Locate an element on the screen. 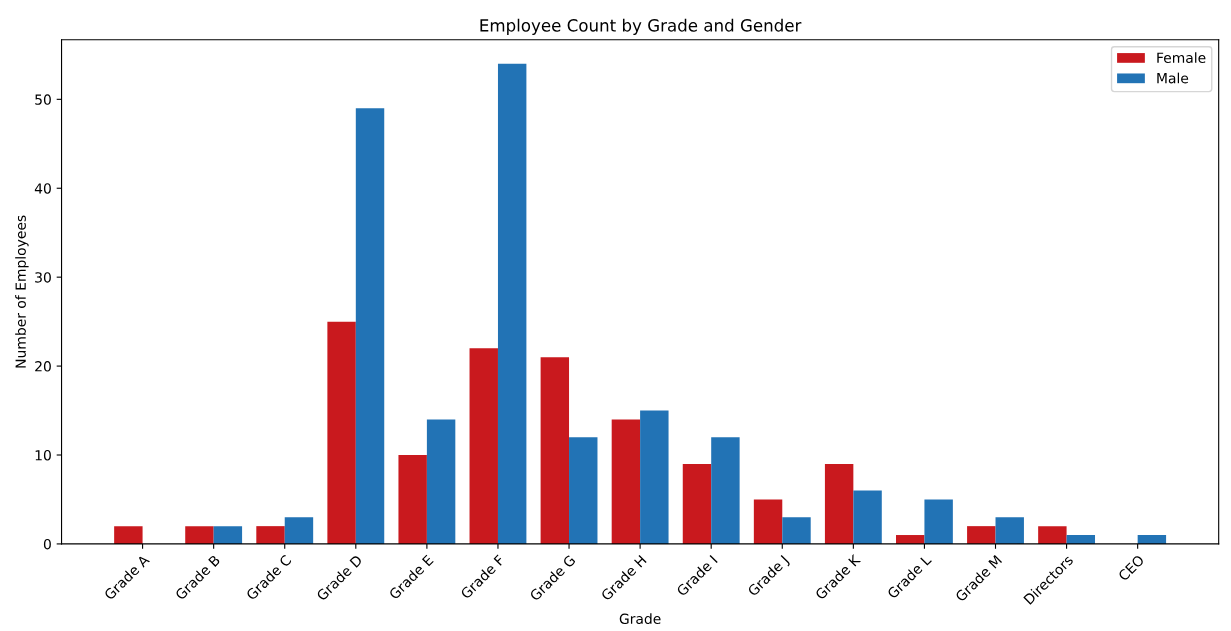 The width and height of the screenshot is (1231, 631). legend-label: Female is located at coordinates (1181, 57).